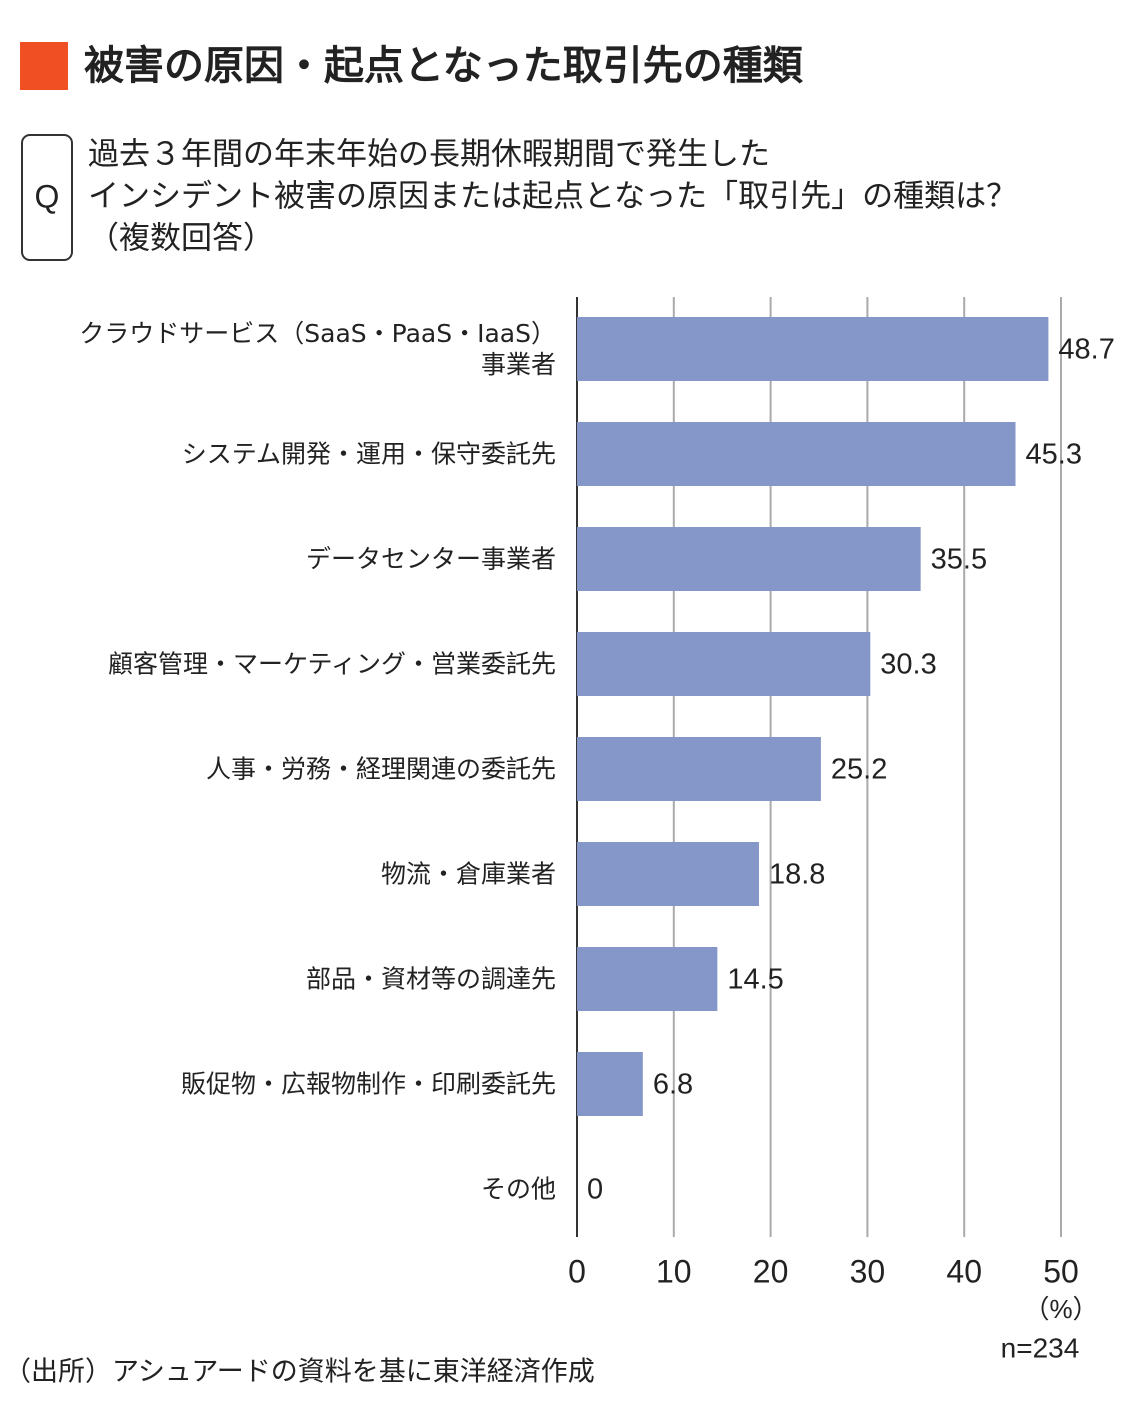 The width and height of the screenshot is (1140, 1415). I want to click on category-label: 販促物・広報物制作・印刷委託先, so click(368, 1084).